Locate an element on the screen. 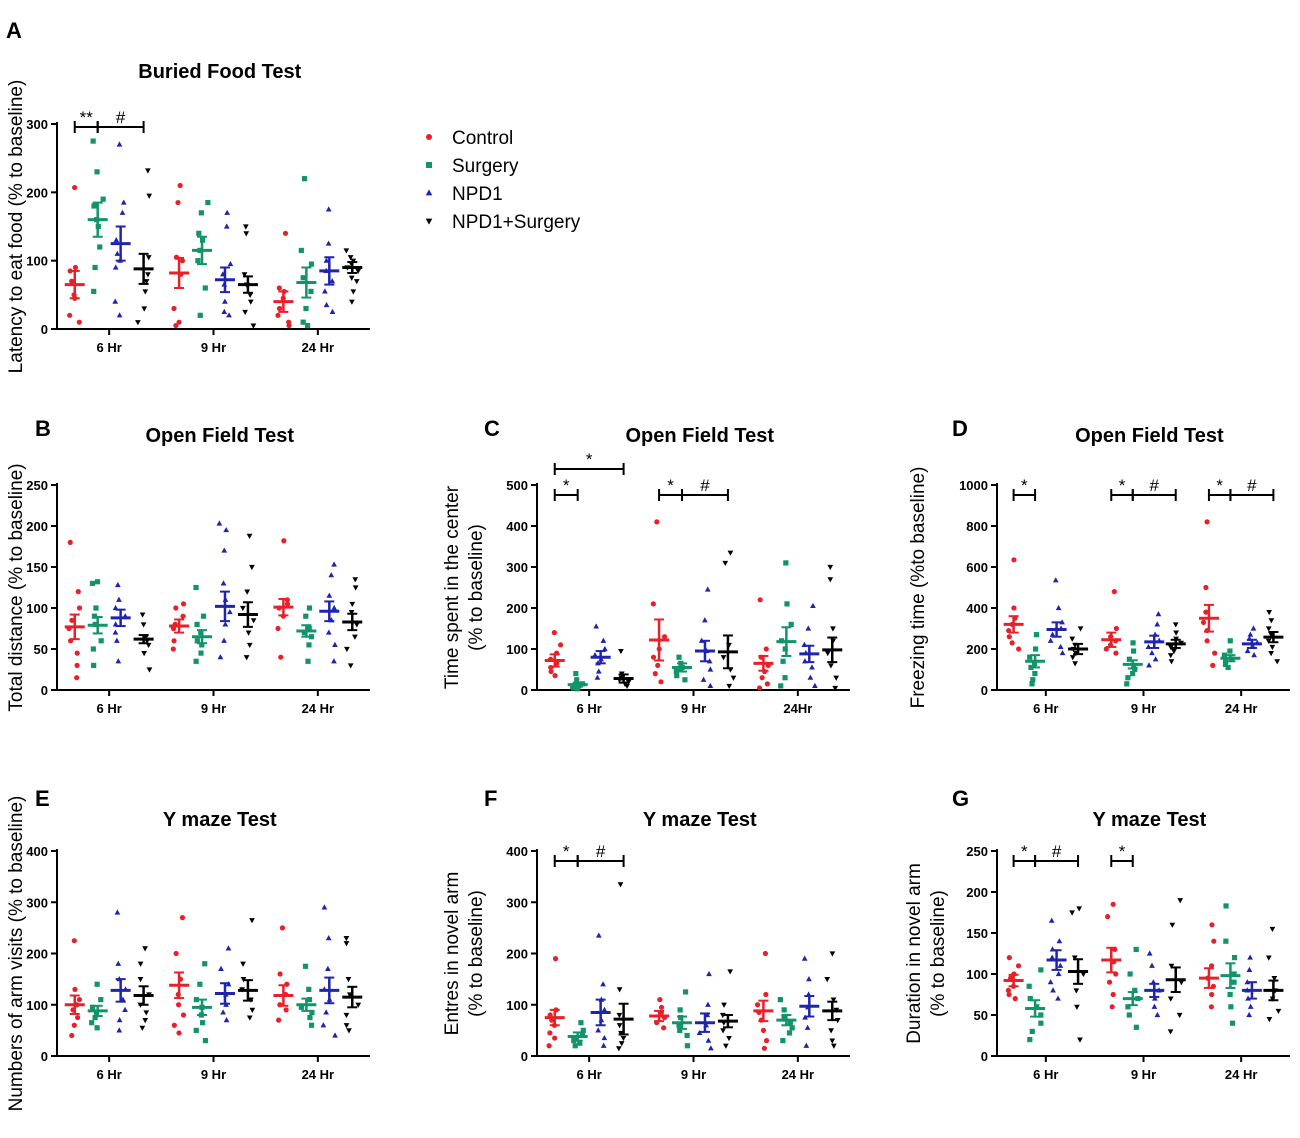  panel-letter: C is located at coordinates (492, 428).